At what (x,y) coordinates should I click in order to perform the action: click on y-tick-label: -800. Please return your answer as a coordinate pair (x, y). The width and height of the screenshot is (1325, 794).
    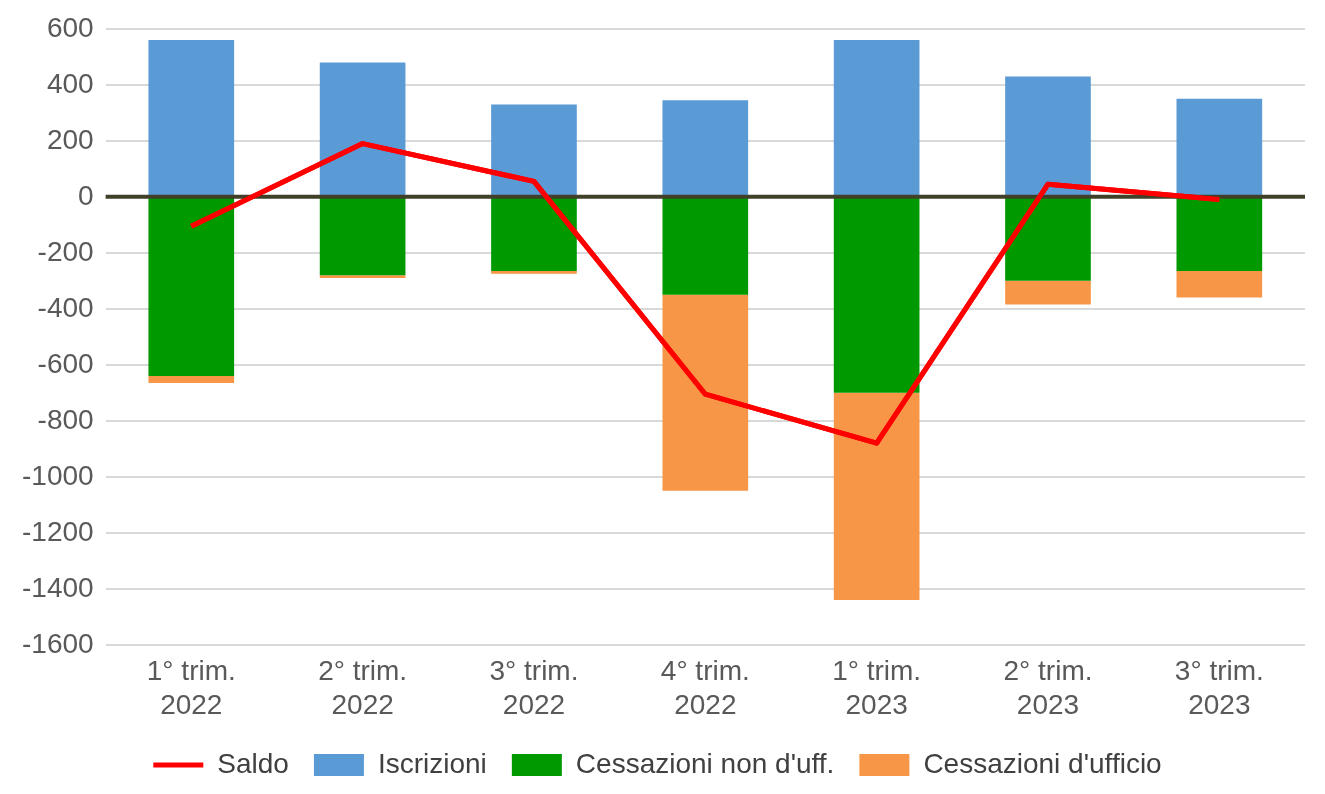
    Looking at the image, I should click on (65, 419).